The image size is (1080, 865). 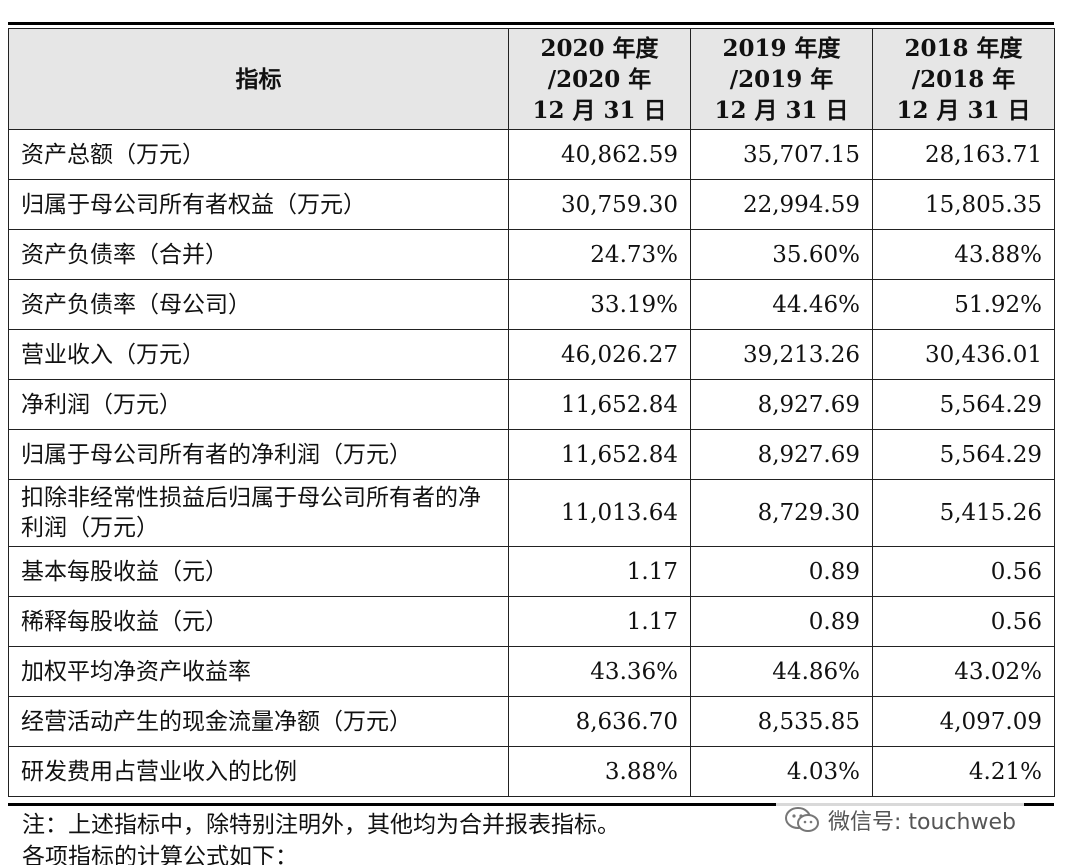 What do you see at coordinates (321, 825) in the screenshot?
I see `footnote-line-1: 注：上述指标中，除特别注明外，其他均为合并报表指标。` at bounding box center [321, 825].